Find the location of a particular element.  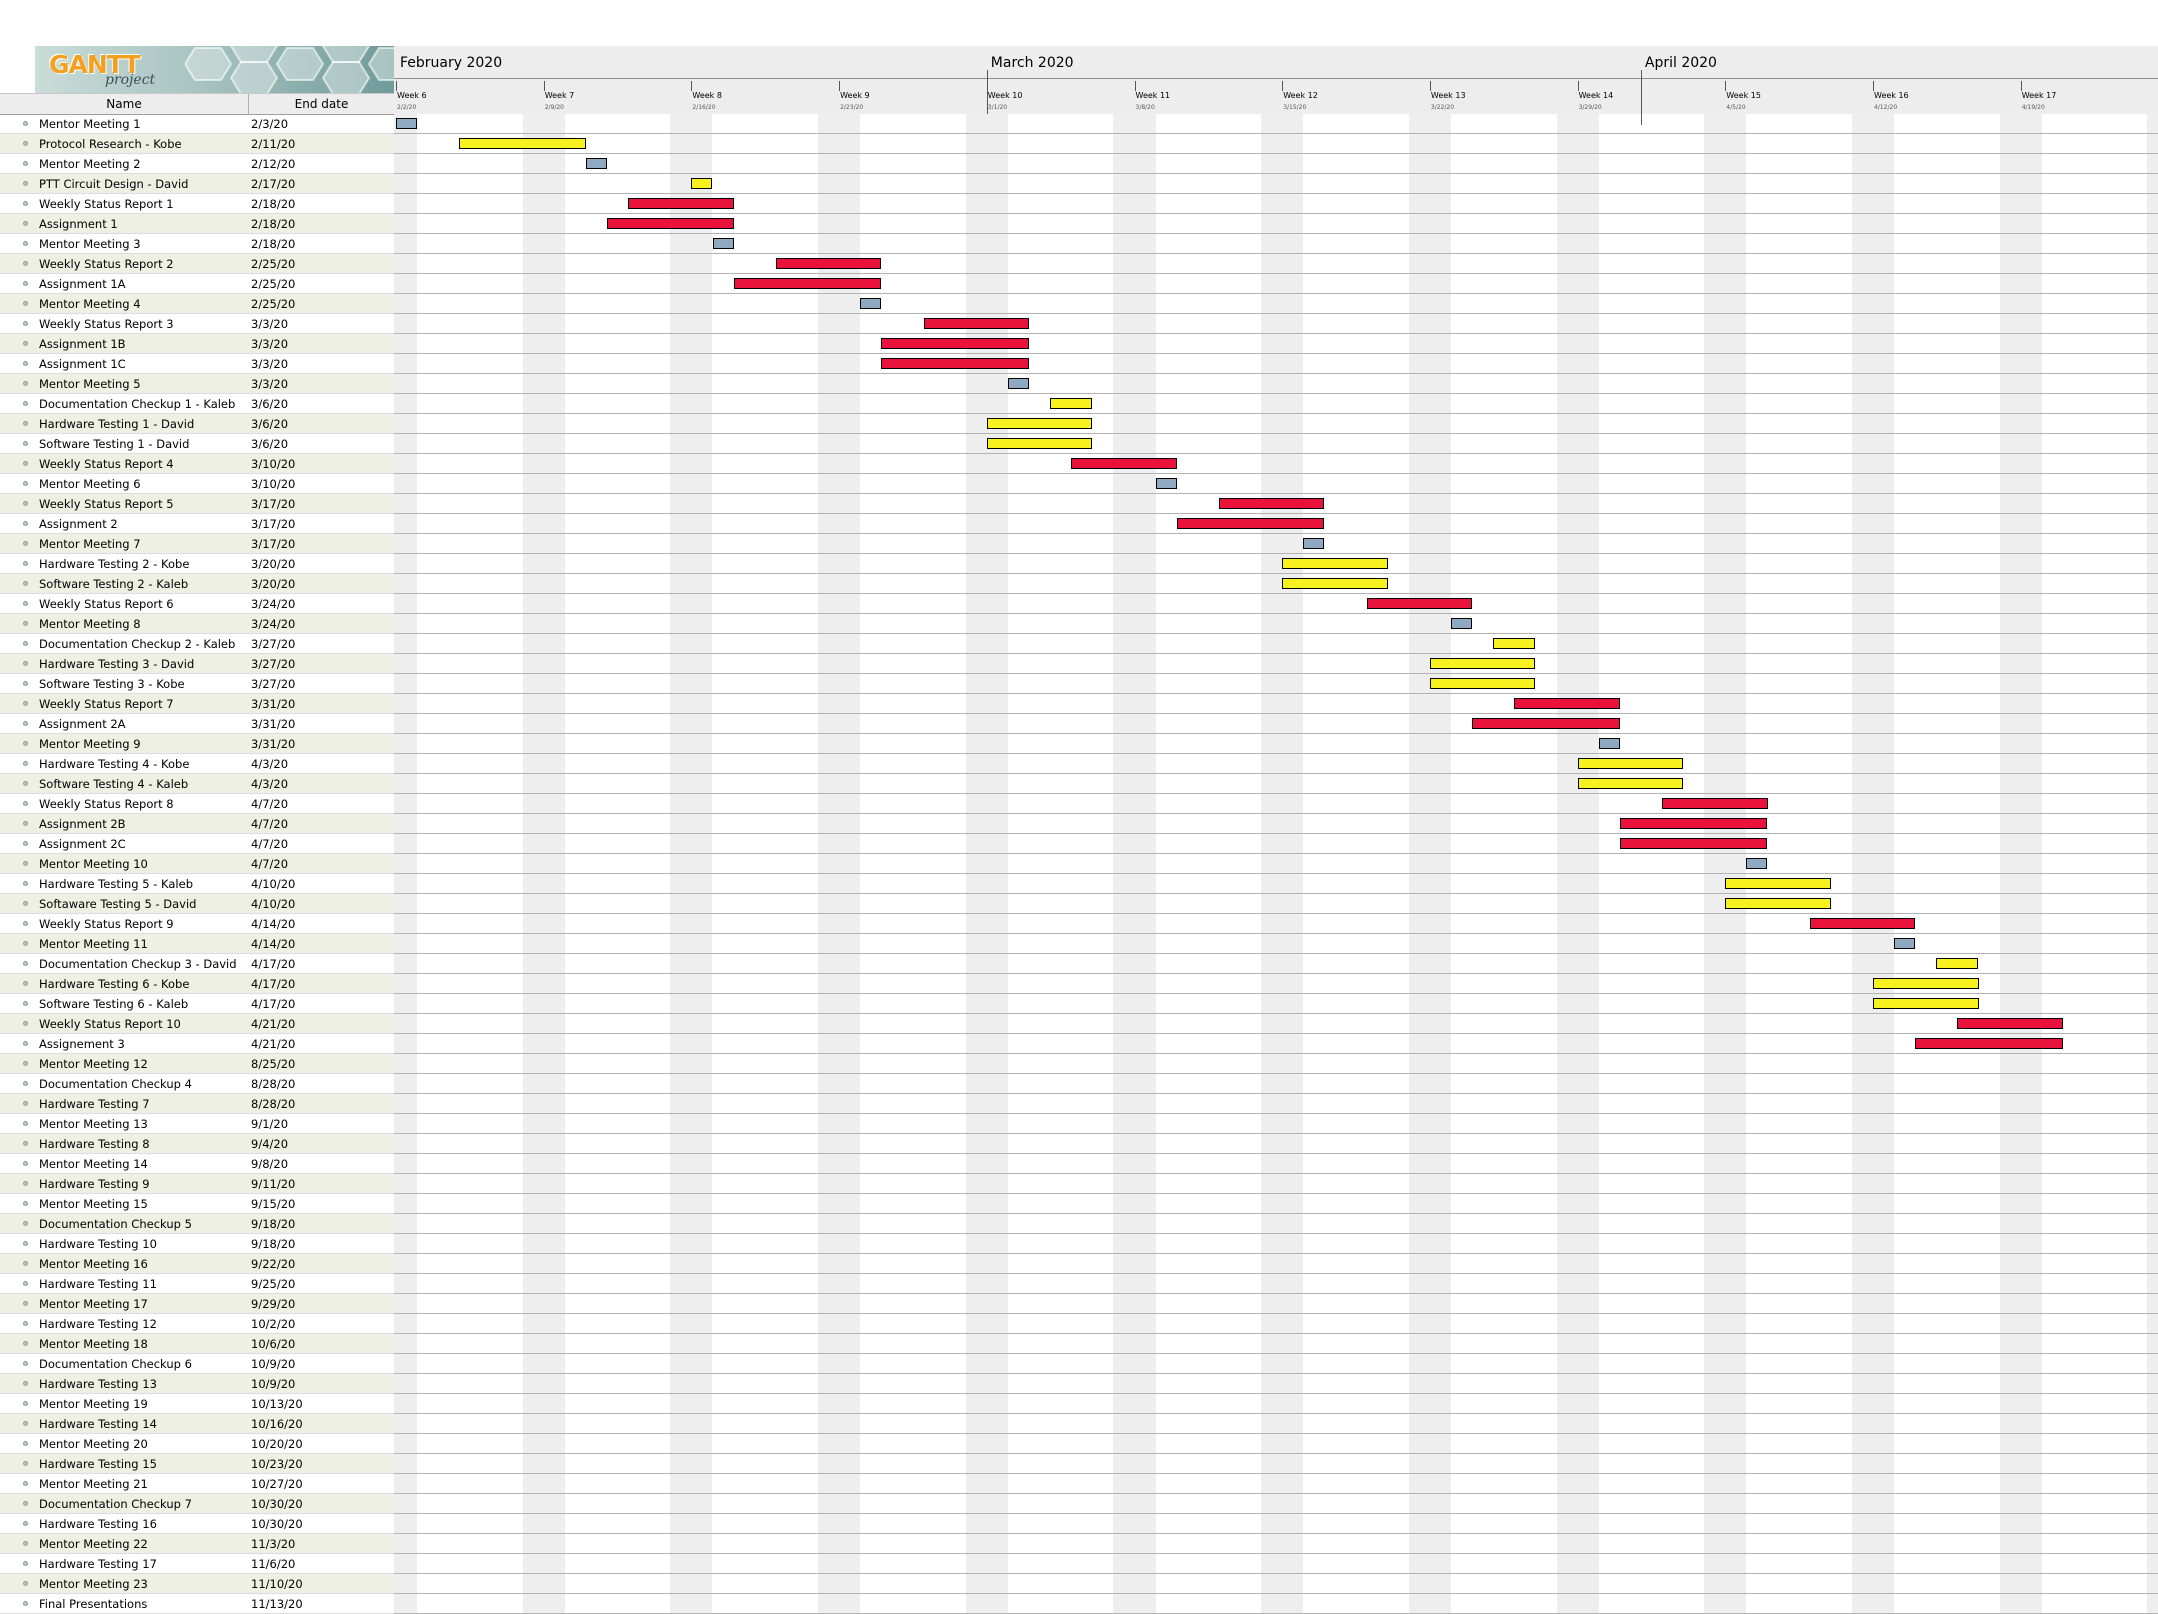

table-row: Software Testing 1 - David 3/6/20 is located at coordinates (197, 444).